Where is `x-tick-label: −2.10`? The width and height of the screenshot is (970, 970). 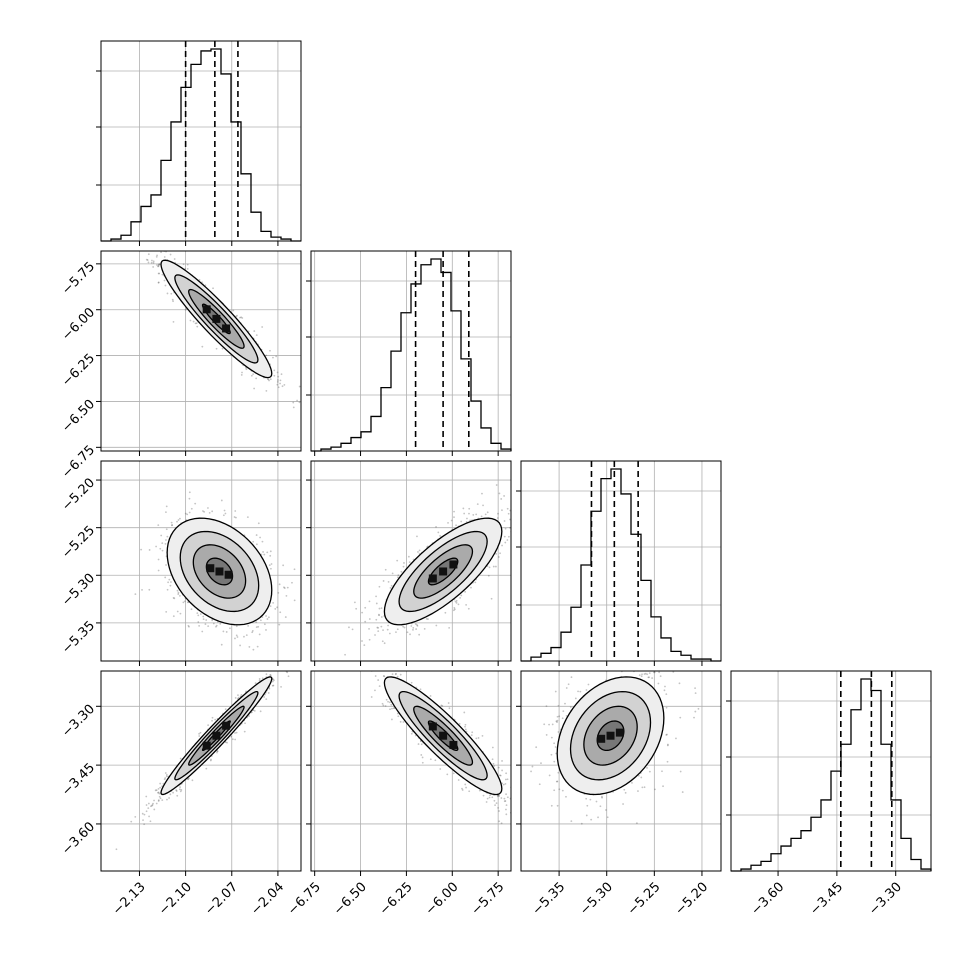
x-tick-label: −2.10 is located at coordinates (175, 899).